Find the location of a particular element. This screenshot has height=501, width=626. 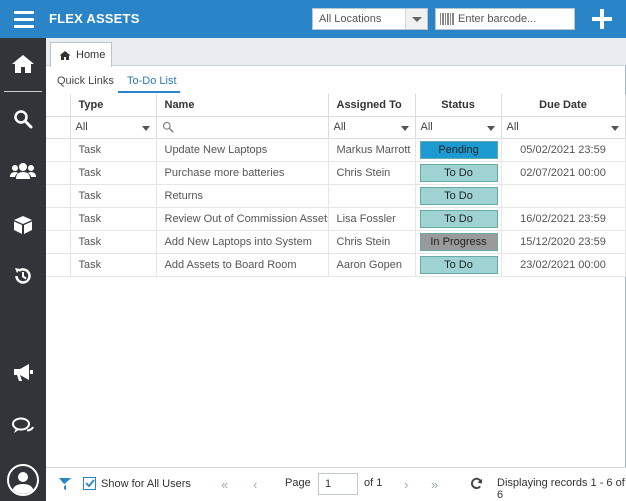

filter-clear-icon is located at coordinates (65, 484).